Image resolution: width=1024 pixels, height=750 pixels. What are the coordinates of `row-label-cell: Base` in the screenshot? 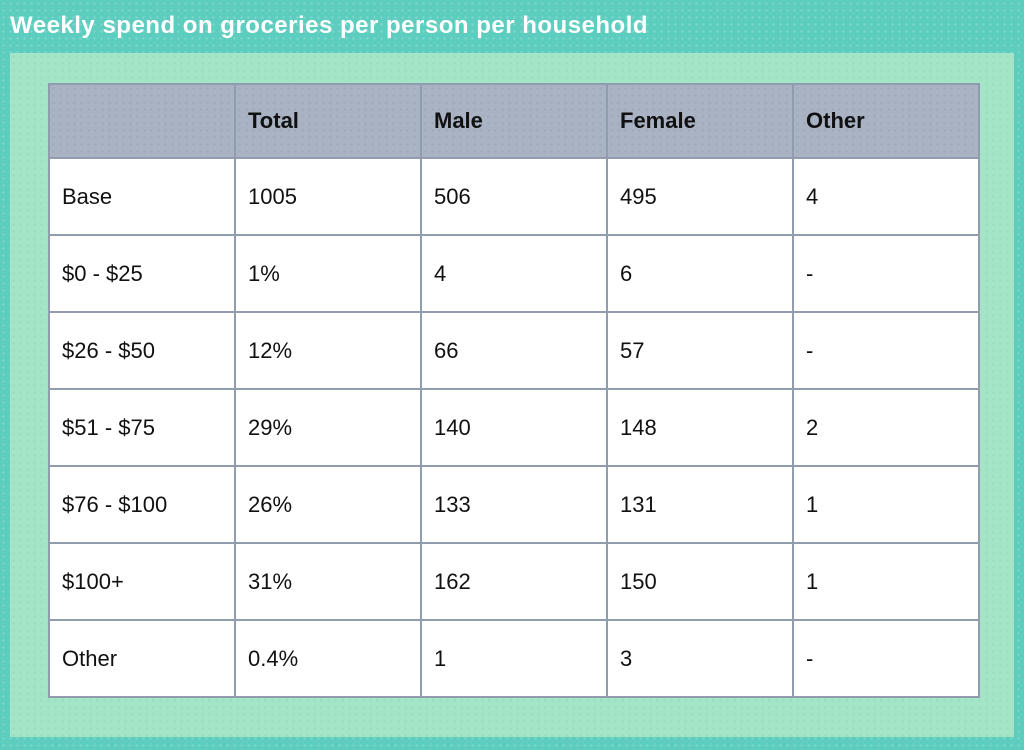 It's located at (142, 196).